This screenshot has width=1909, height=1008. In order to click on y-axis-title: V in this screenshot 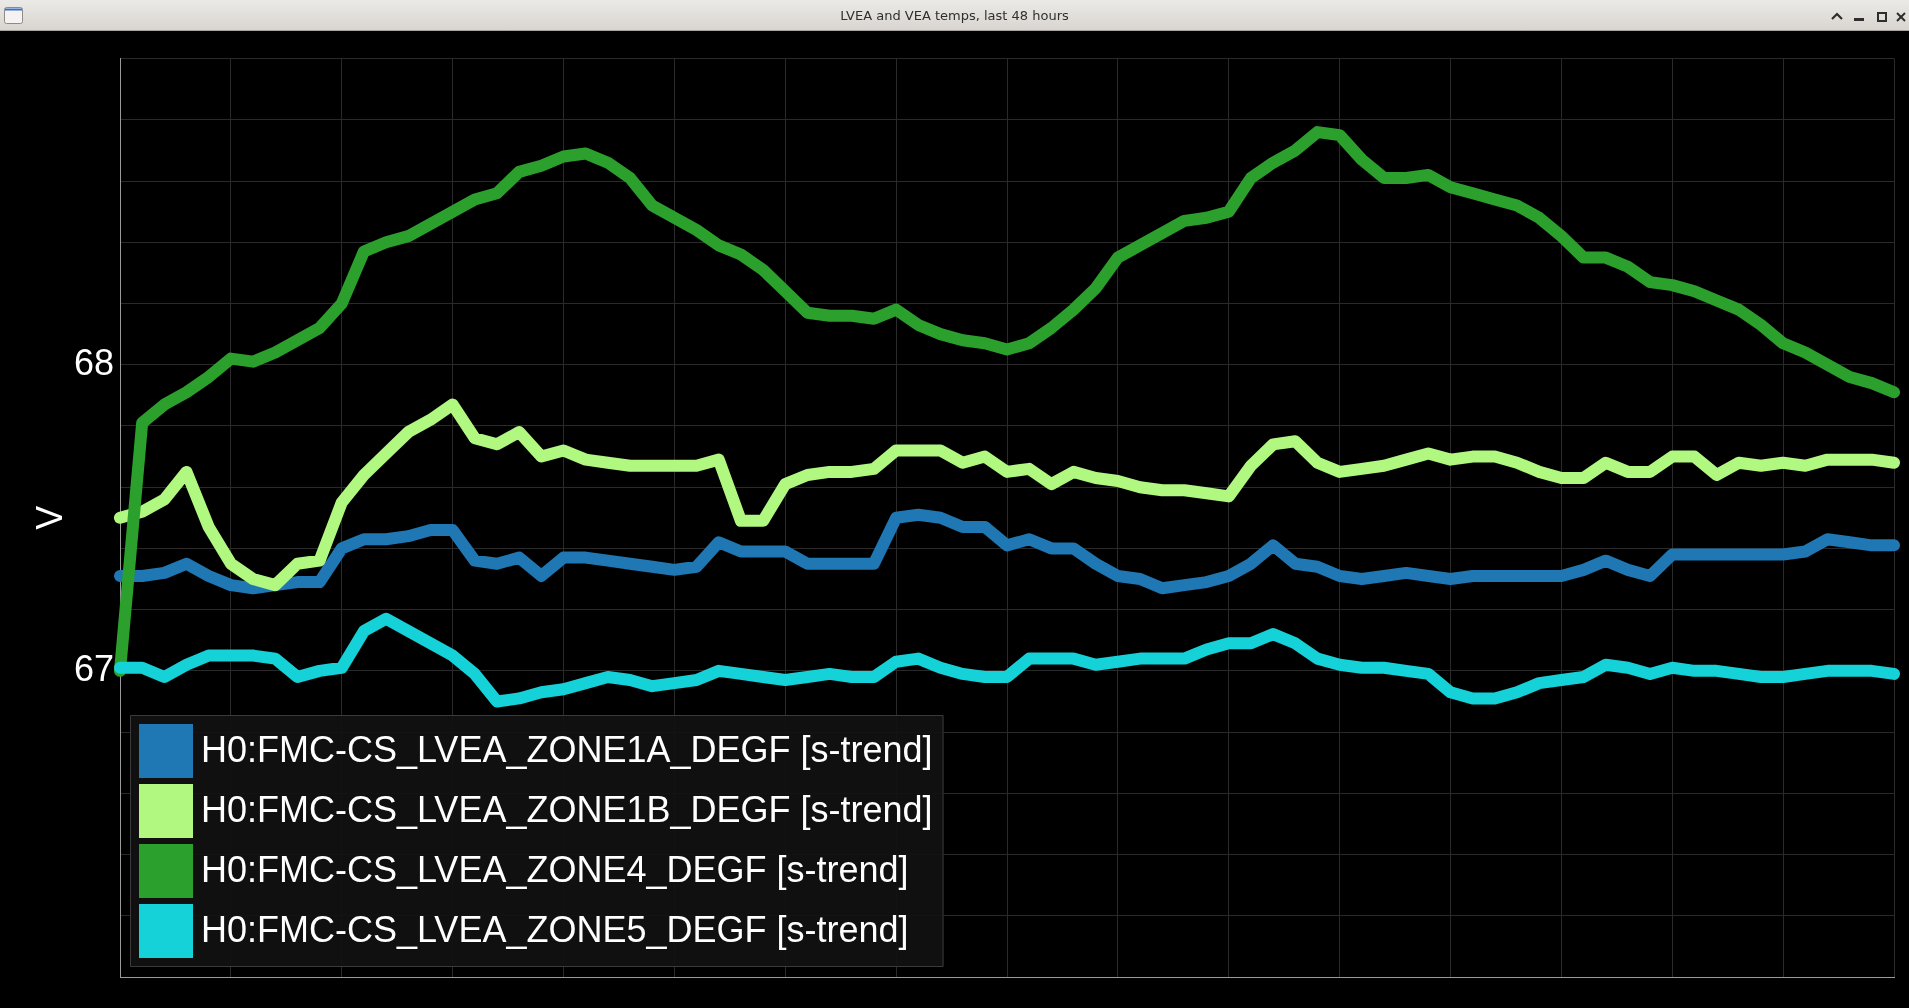, I will do `click(49, 517)`.